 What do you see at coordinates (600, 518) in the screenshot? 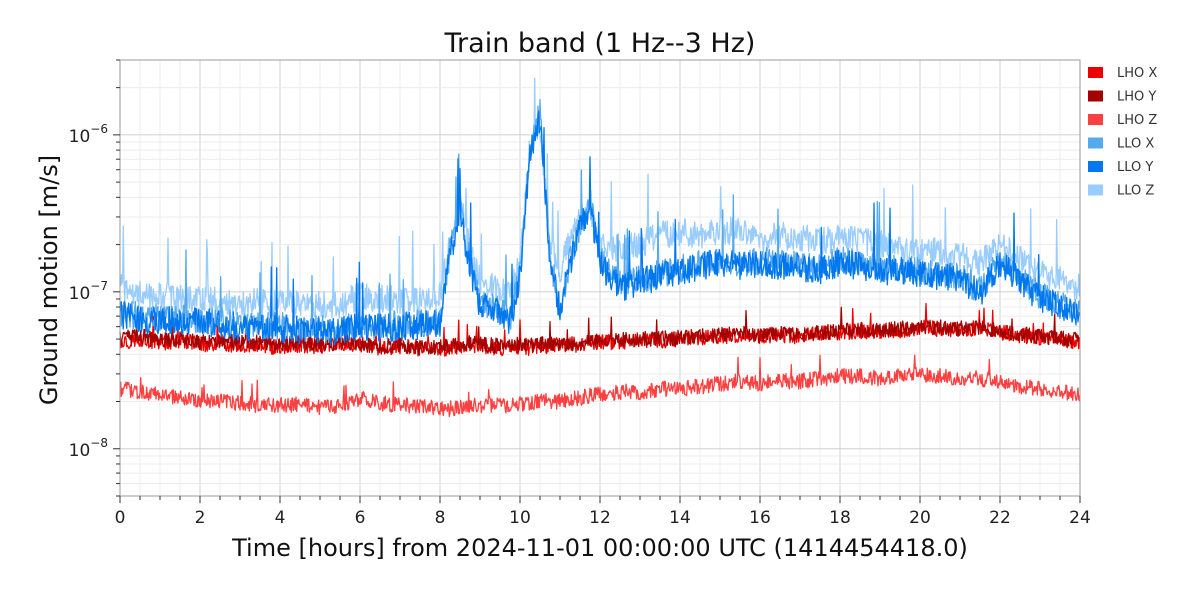
I see `x-tick-label: 12` at bounding box center [600, 518].